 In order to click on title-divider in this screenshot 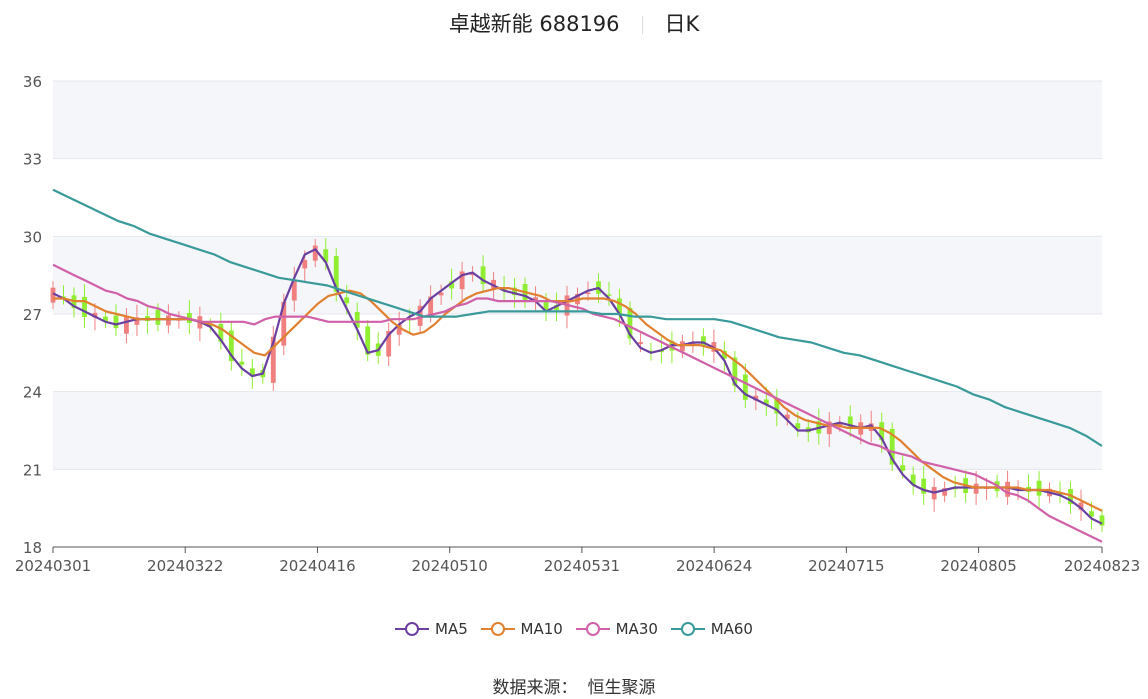, I will do `click(642, 25)`.